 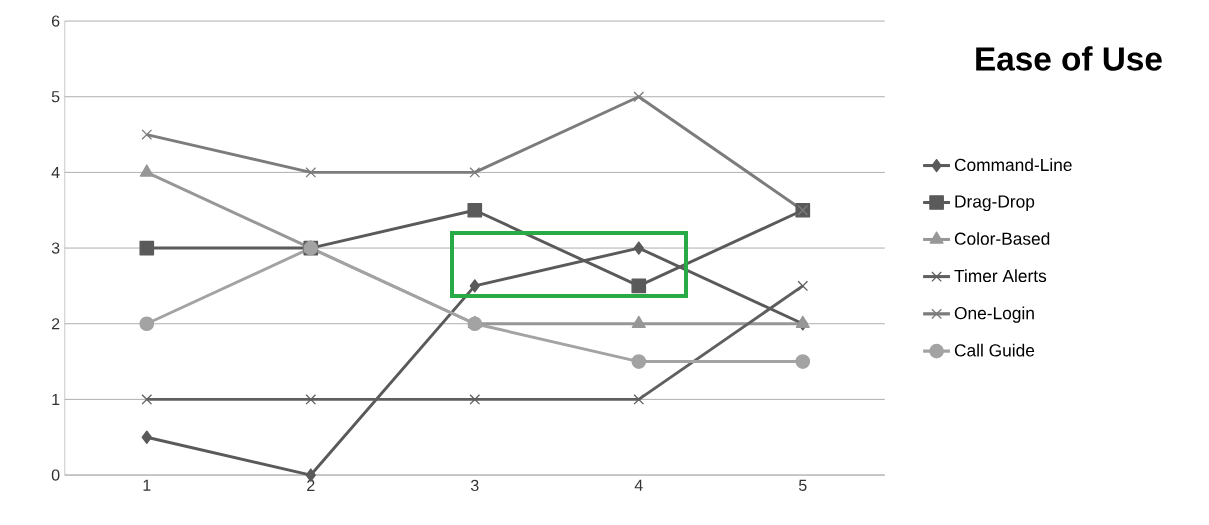 I want to click on legend-label: Command-Line, so click(x=1013, y=165).